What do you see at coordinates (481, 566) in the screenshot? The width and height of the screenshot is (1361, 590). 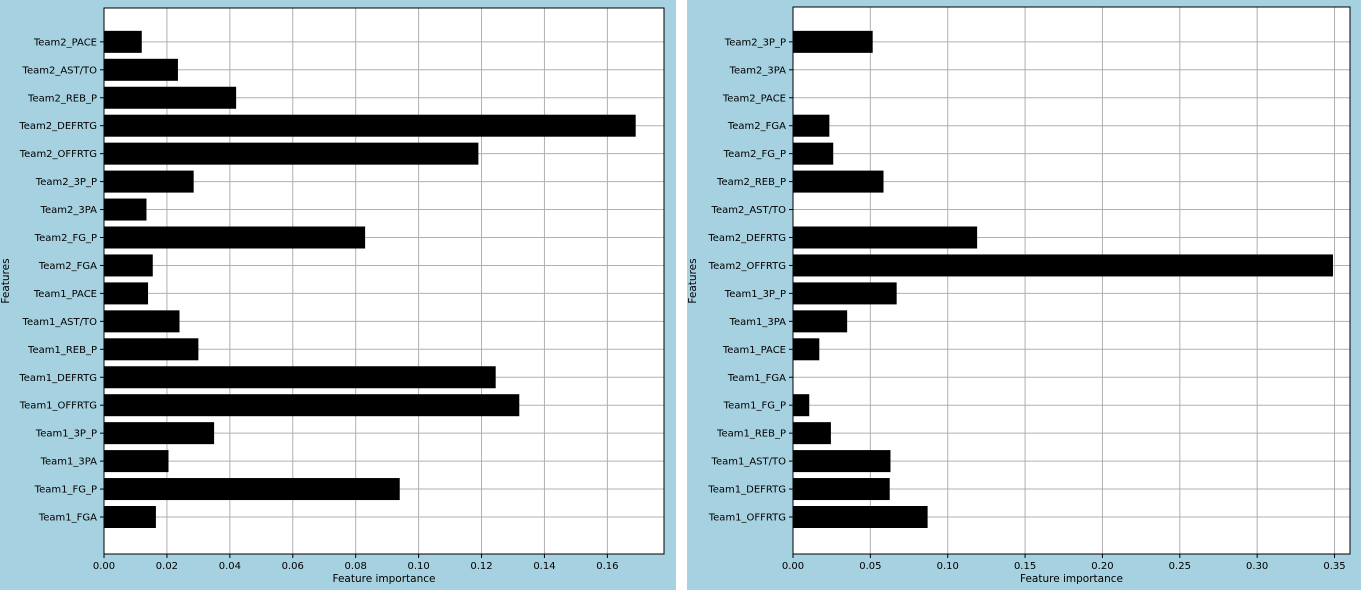 I see `x-tick-label: 0.12` at bounding box center [481, 566].